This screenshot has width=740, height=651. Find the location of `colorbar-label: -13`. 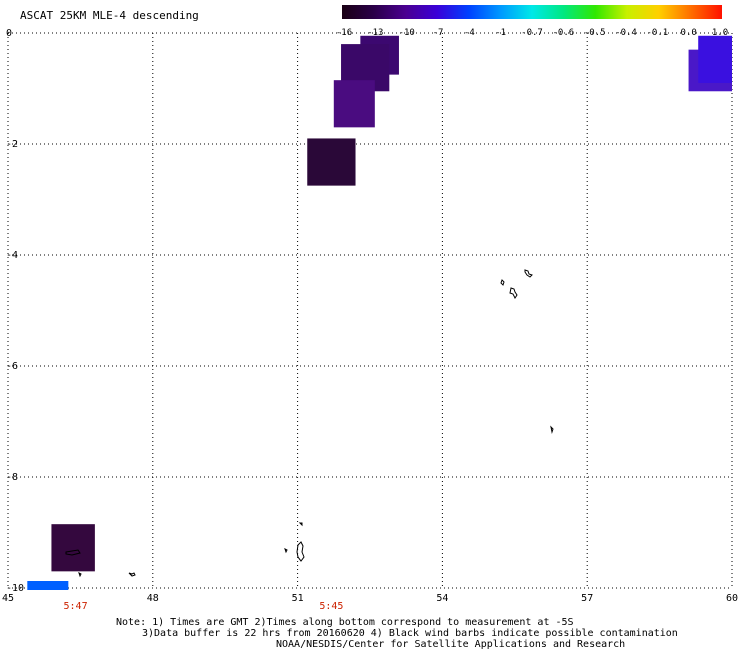

colorbar-label: -13 is located at coordinates (375, 33).